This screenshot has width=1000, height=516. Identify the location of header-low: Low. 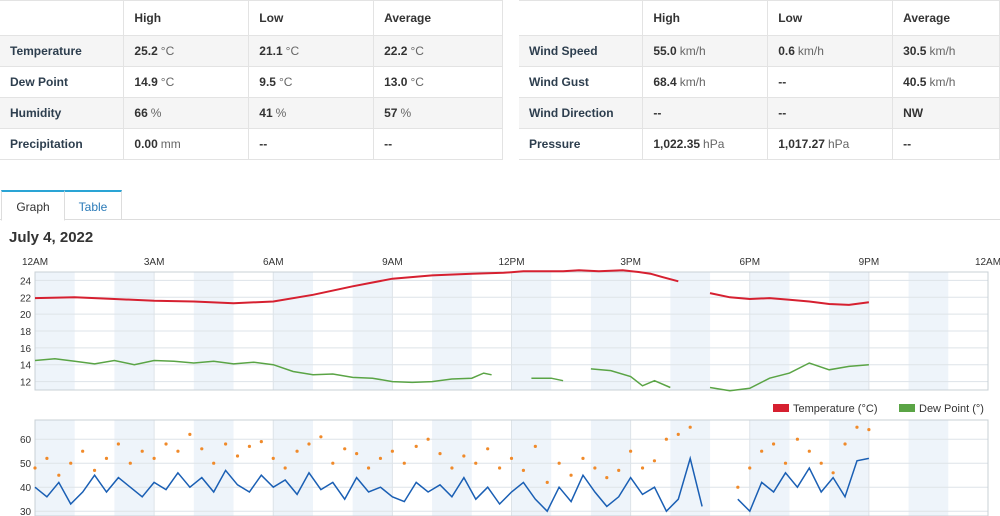
(830, 18).